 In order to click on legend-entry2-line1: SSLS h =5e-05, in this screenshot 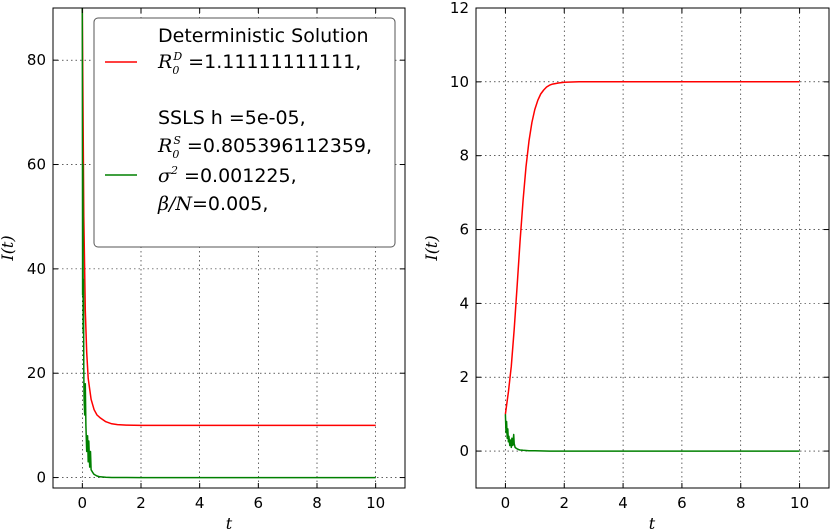, I will do `click(232, 118)`.